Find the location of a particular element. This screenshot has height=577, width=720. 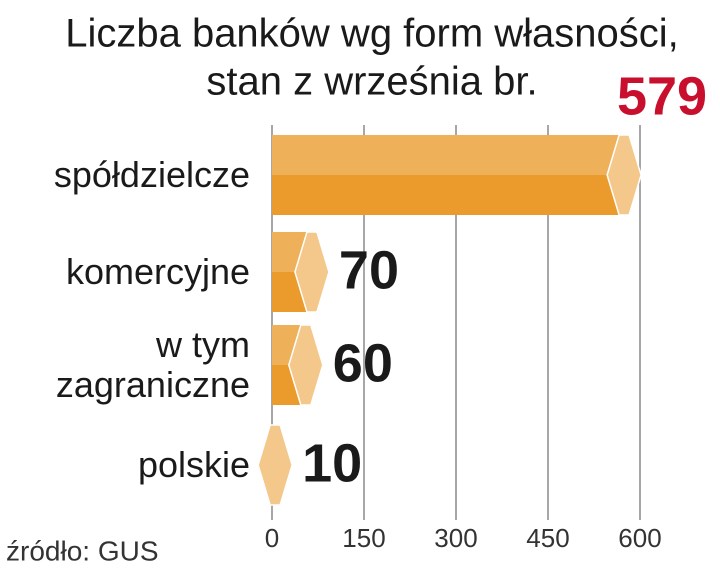

value-label: 70 is located at coordinates (369, 270).